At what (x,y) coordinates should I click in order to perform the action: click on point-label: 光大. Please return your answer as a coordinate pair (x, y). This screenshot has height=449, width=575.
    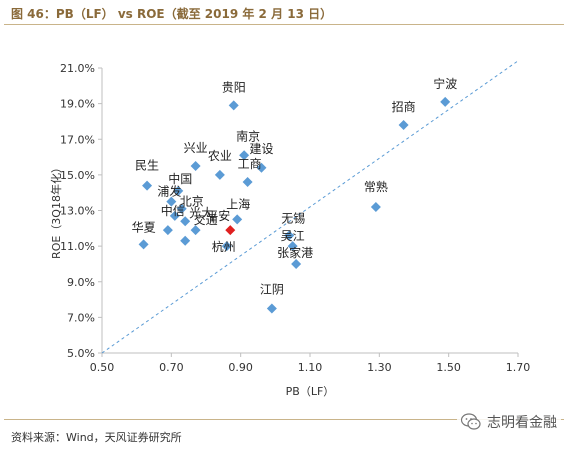
    Looking at the image, I should click on (201, 213).